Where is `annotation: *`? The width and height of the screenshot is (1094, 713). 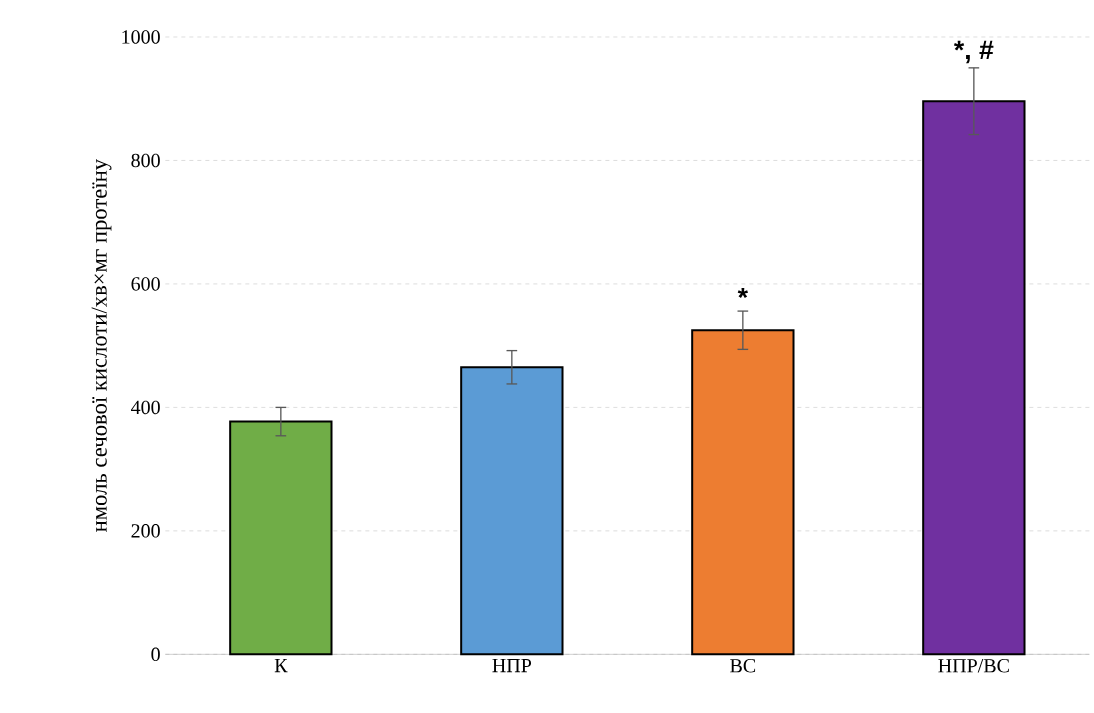 annotation: * is located at coordinates (743, 293).